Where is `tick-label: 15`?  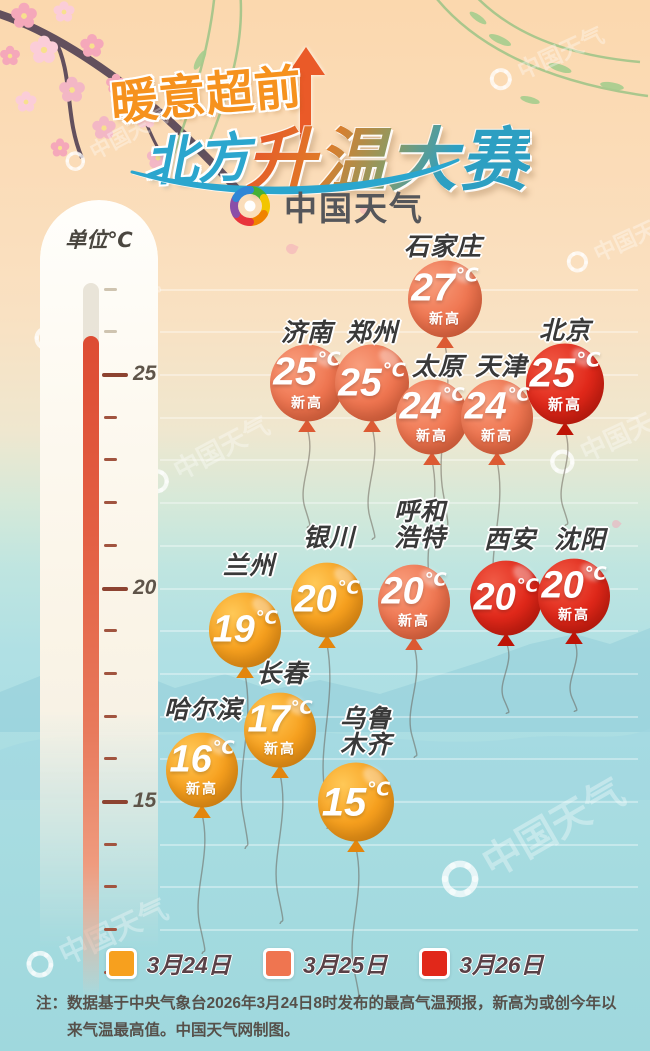
tick-label: 15 is located at coordinates (145, 801).